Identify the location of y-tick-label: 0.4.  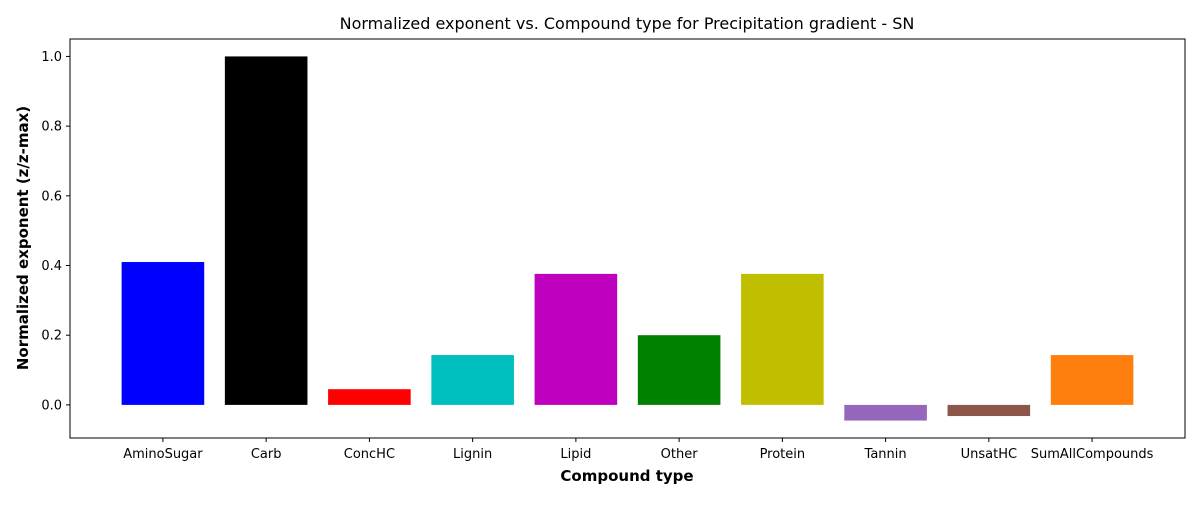
(51, 266).